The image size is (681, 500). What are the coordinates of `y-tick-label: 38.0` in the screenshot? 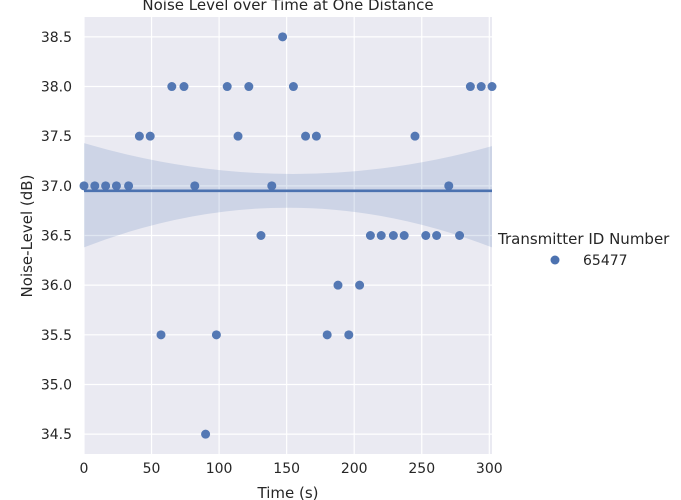 It's located at (56, 88).